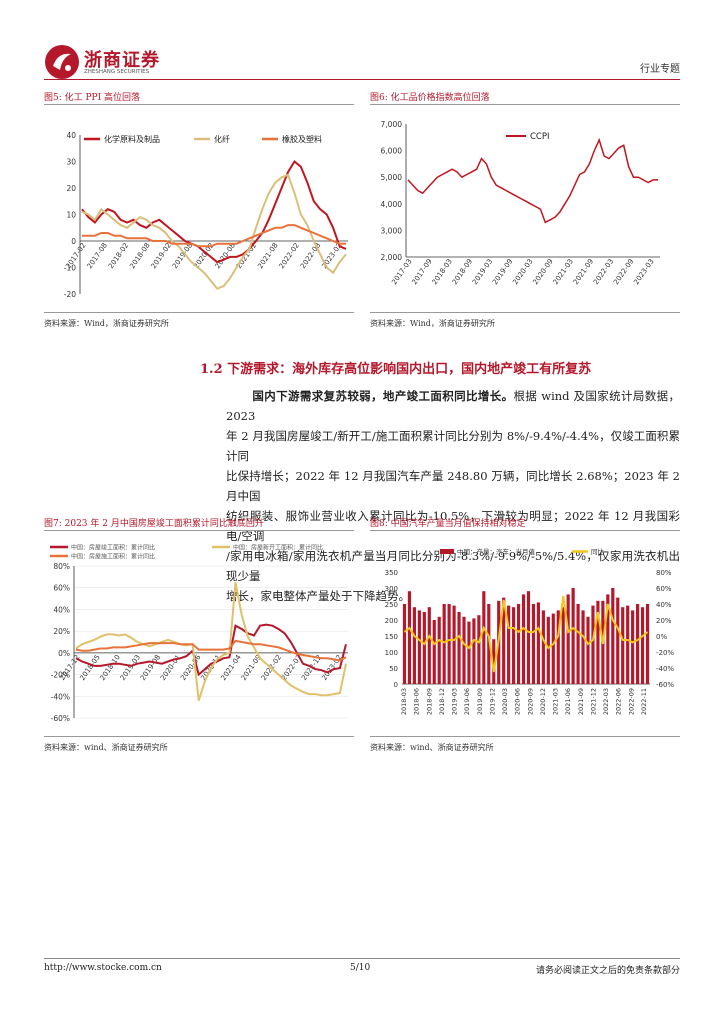 The width and height of the screenshot is (724, 1024). I want to click on fig8-source-rule, so click(525, 736).